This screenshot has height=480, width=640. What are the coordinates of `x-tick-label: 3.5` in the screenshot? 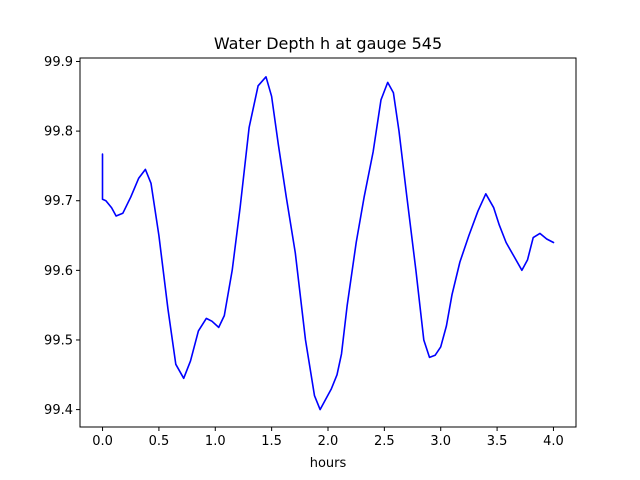 It's located at (497, 441).